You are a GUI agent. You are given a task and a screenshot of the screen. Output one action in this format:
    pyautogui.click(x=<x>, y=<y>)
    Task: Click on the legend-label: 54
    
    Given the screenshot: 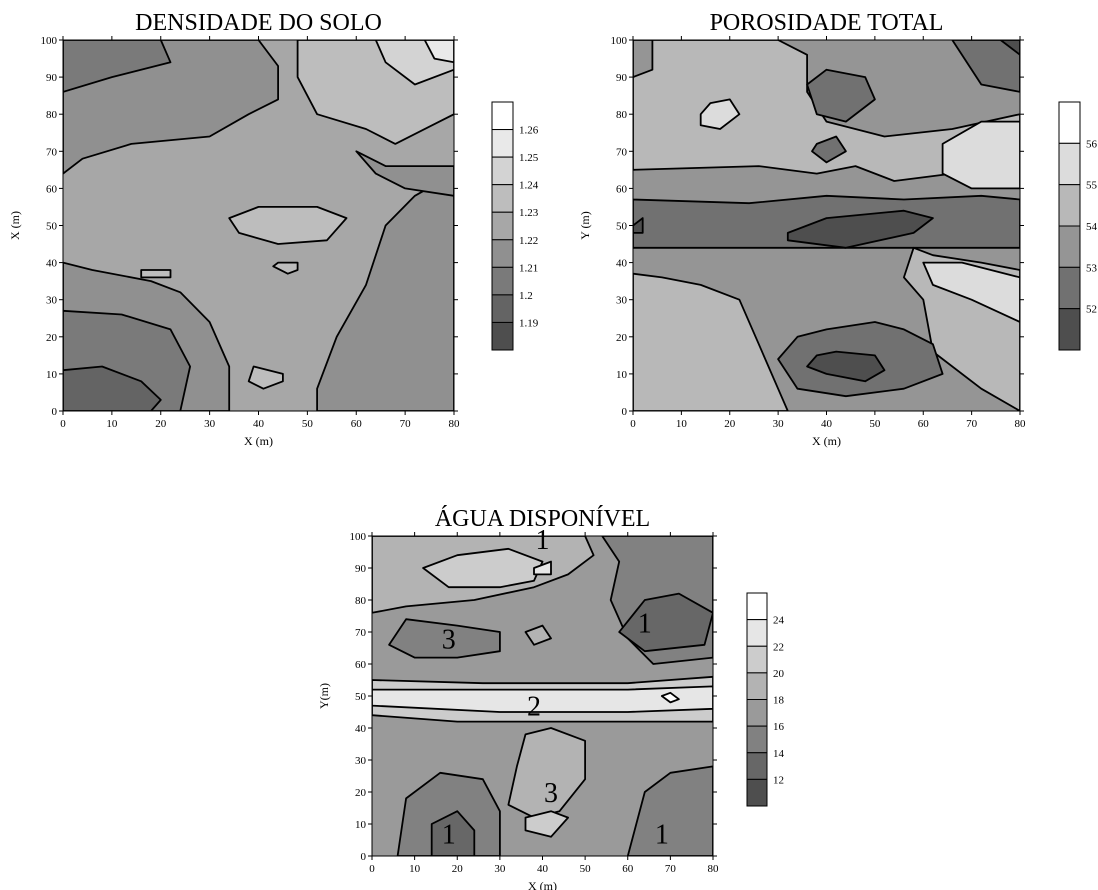 What is the action you would take?
    pyautogui.click(x=1092, y=227)
    